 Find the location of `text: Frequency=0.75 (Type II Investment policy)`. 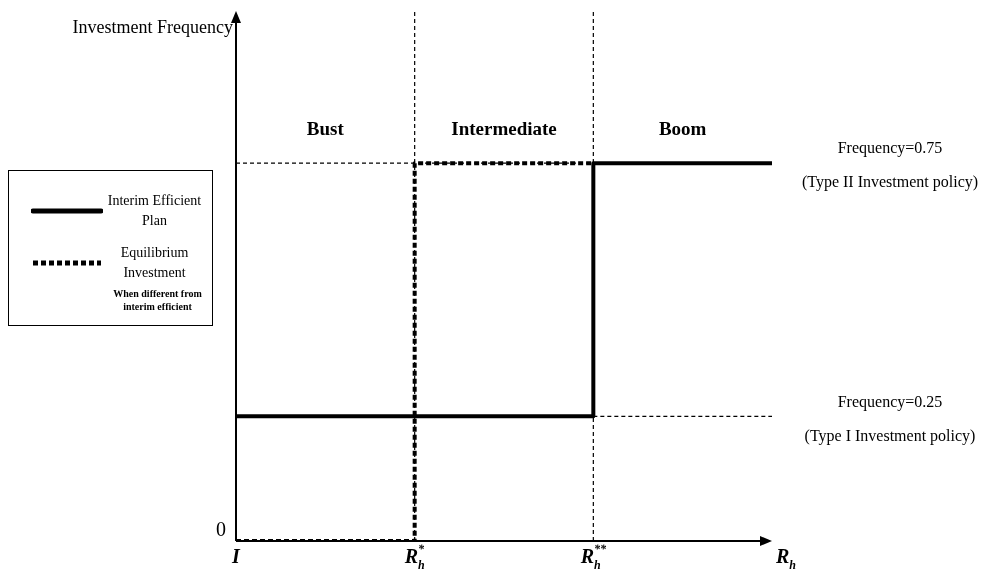

text: Frequency=0.75 (Type II Investment policy) is located at coordinates (890, 165).